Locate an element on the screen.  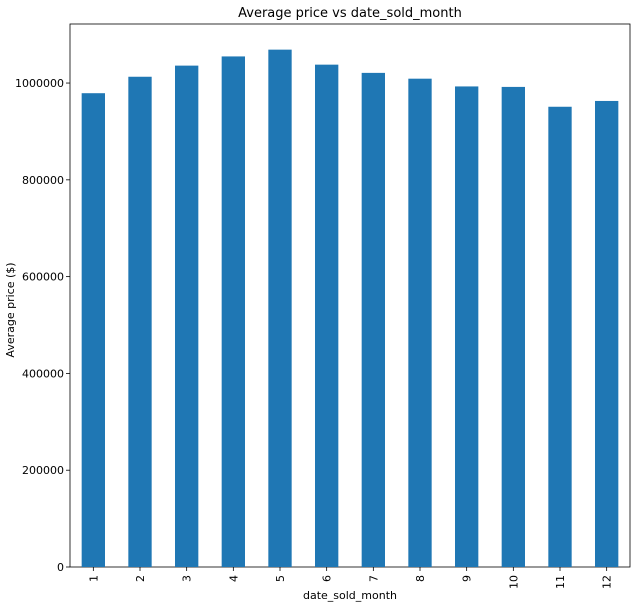
x-tick-label: 1 is located at coordinates (93, 578).